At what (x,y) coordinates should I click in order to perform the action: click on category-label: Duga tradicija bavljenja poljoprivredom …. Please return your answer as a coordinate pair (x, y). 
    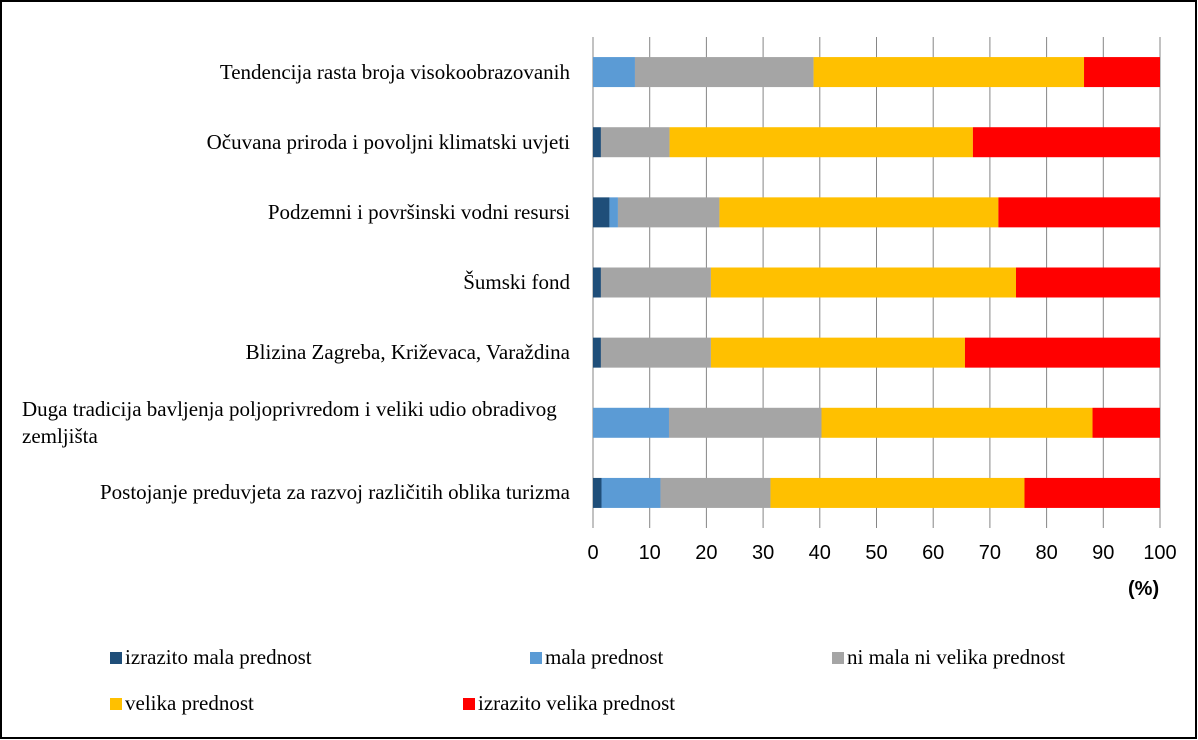
    Looking at the image, I should click on (295, 423).